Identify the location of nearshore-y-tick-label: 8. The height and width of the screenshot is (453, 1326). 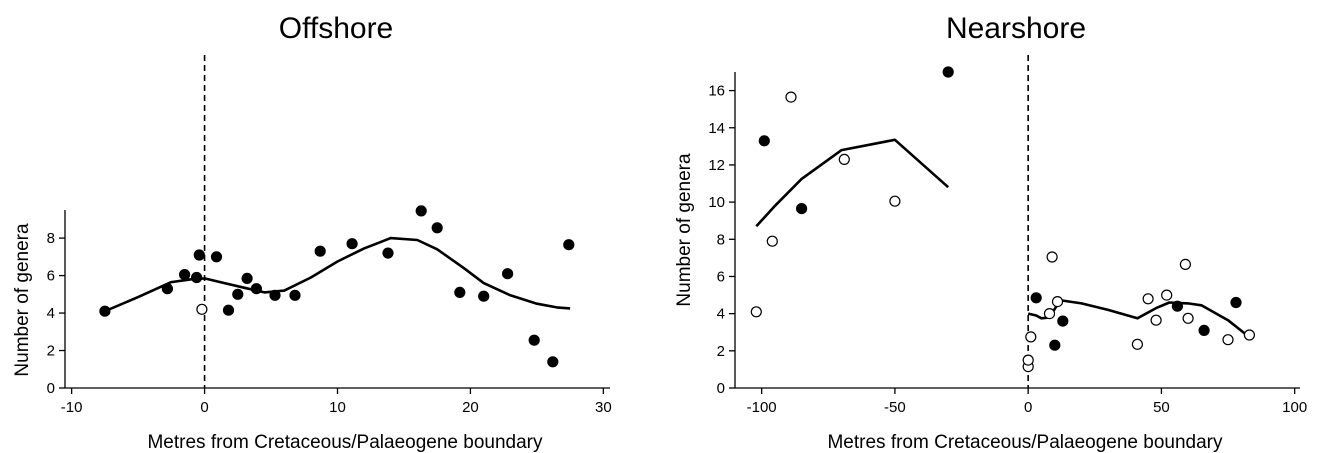
(721, 239).